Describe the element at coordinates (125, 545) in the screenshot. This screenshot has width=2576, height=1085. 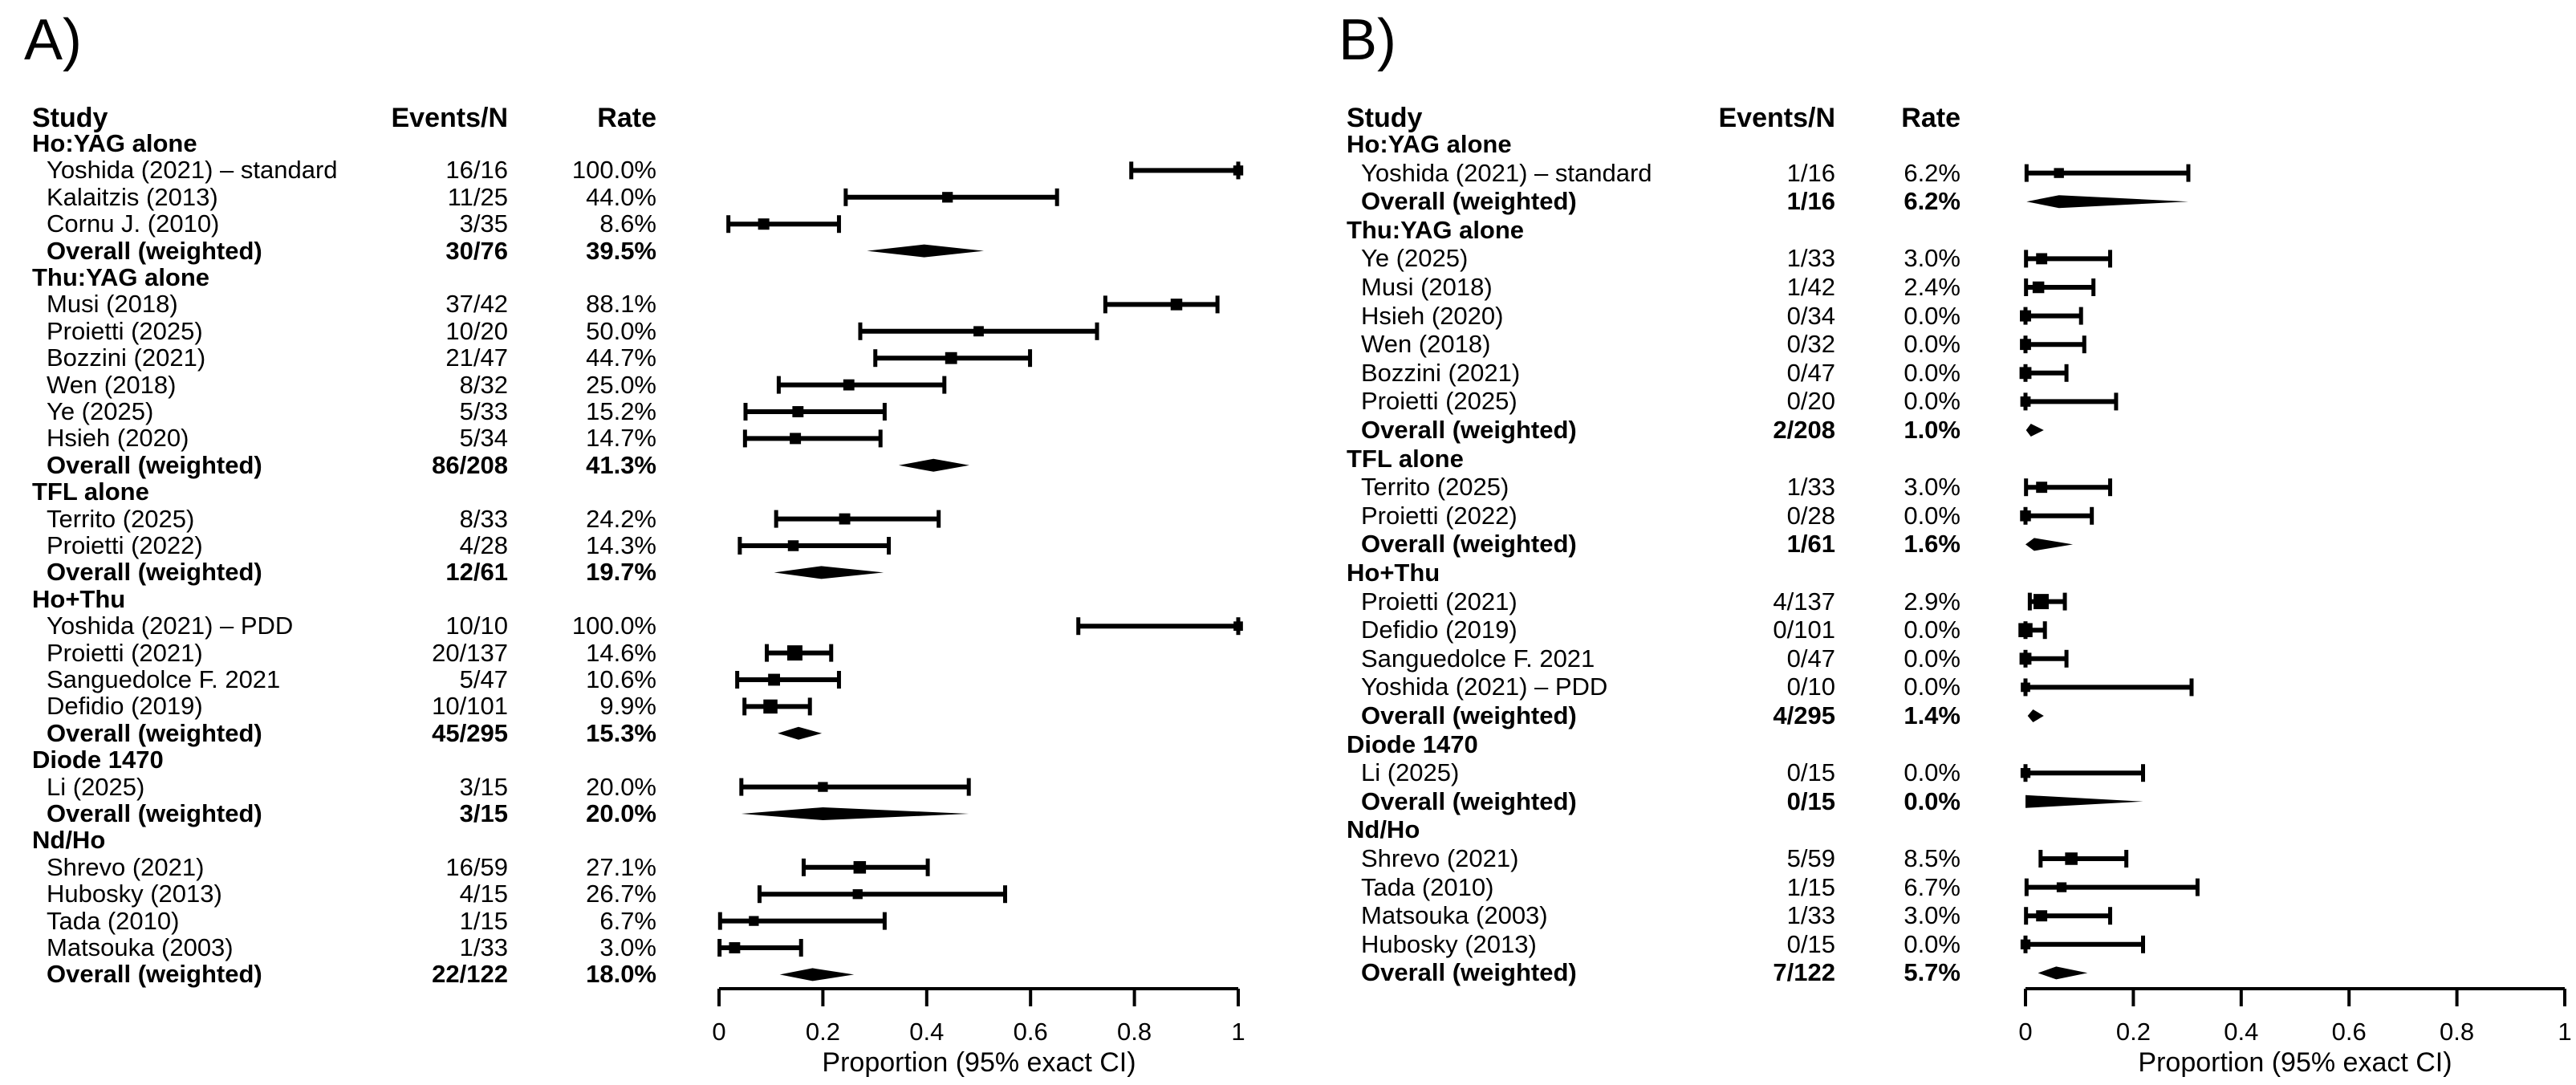
I see `study-row-label: Proietti (2022)` at that location.